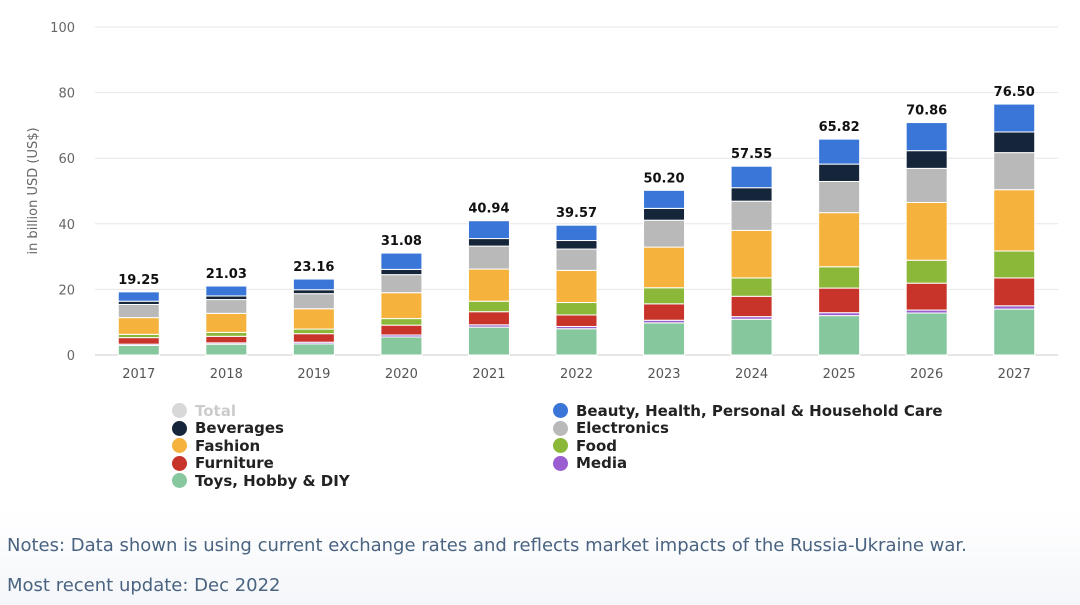 The width and height of the screenshot is (1080, 605). What do you see at coordinates (1014, 171) in the screenshot?
I see `bar-electronics-2027` at bounding box center [1014, 171].